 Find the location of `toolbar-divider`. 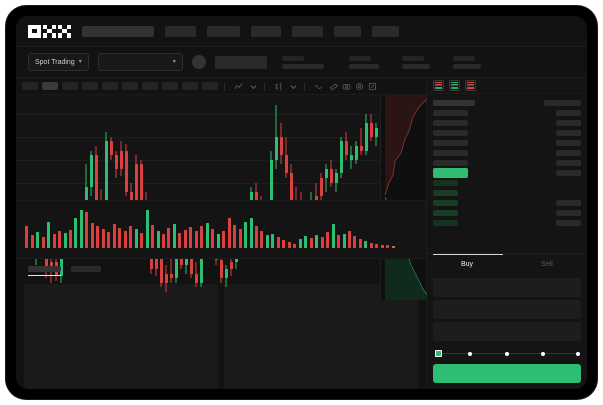

toolbar-divider is located at coordinates (304, 86).